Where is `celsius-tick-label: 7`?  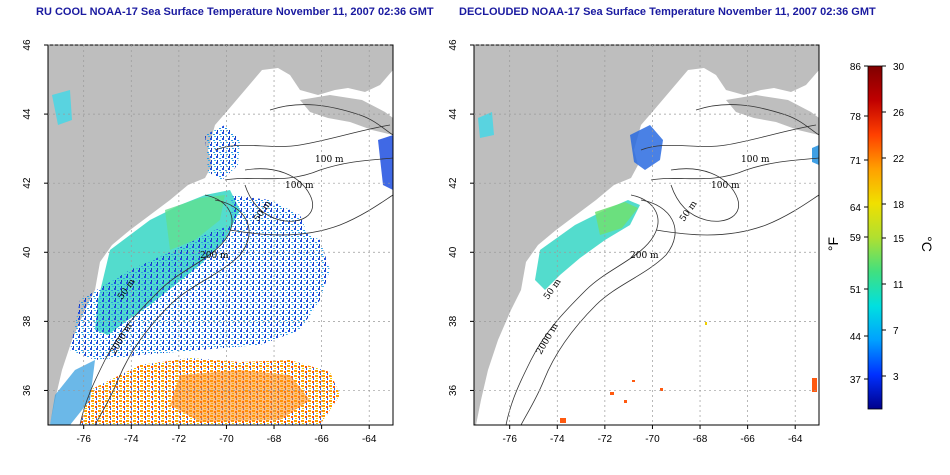 celsius-tick-label: 7 is located at coordinates (896, 331).